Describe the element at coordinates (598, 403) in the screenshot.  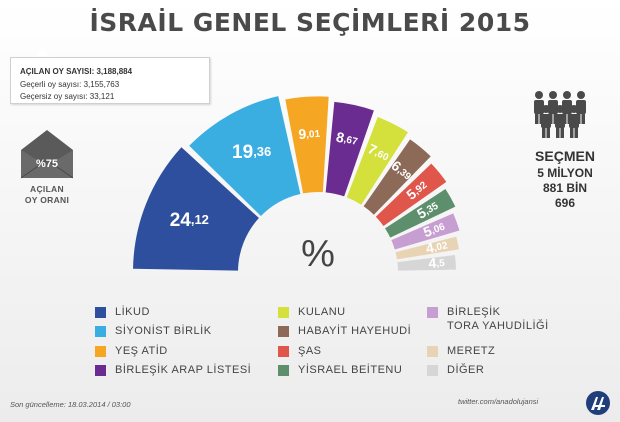
I see `anadolu-agency-logo` at that location.